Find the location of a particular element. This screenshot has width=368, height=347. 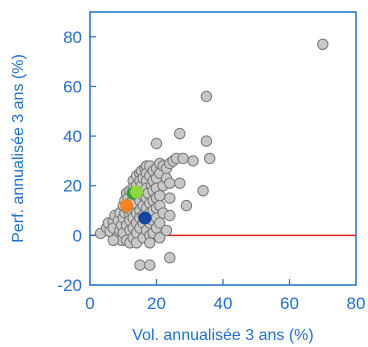

x-axis-title: Vol. annualisée 3 ans (%) is located at coordinates (222, 335).